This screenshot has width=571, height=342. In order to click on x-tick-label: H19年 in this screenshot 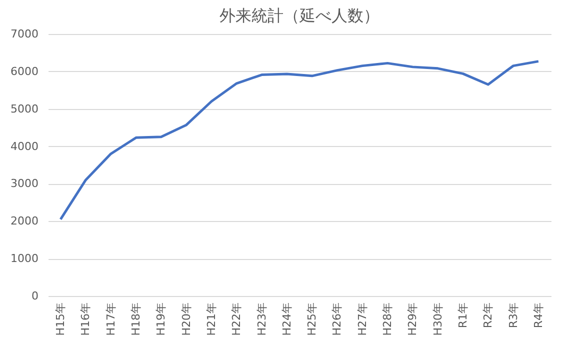, I will do `click(161, 319)`.